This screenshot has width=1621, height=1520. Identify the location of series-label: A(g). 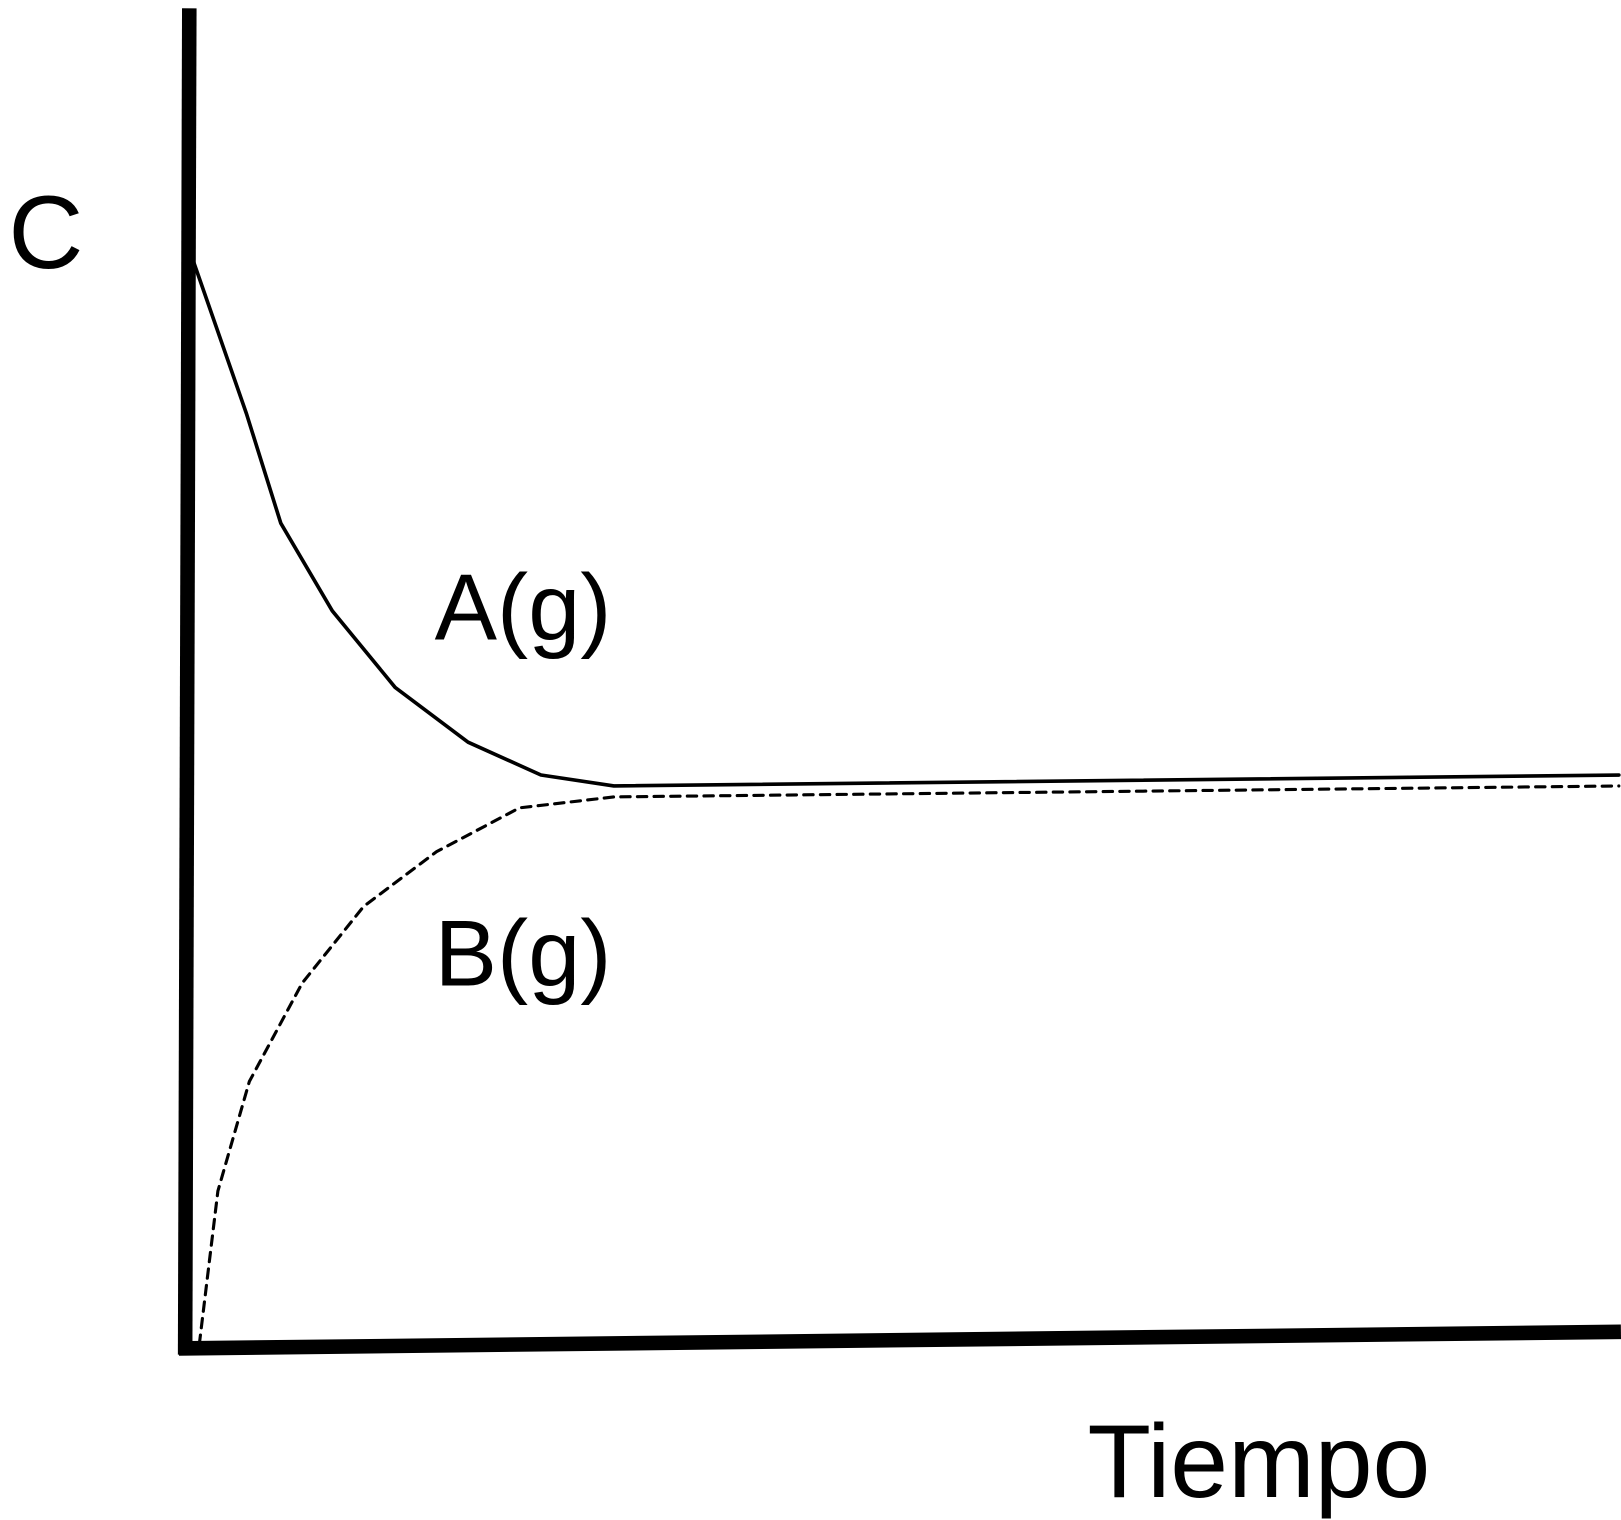
(523, 606).